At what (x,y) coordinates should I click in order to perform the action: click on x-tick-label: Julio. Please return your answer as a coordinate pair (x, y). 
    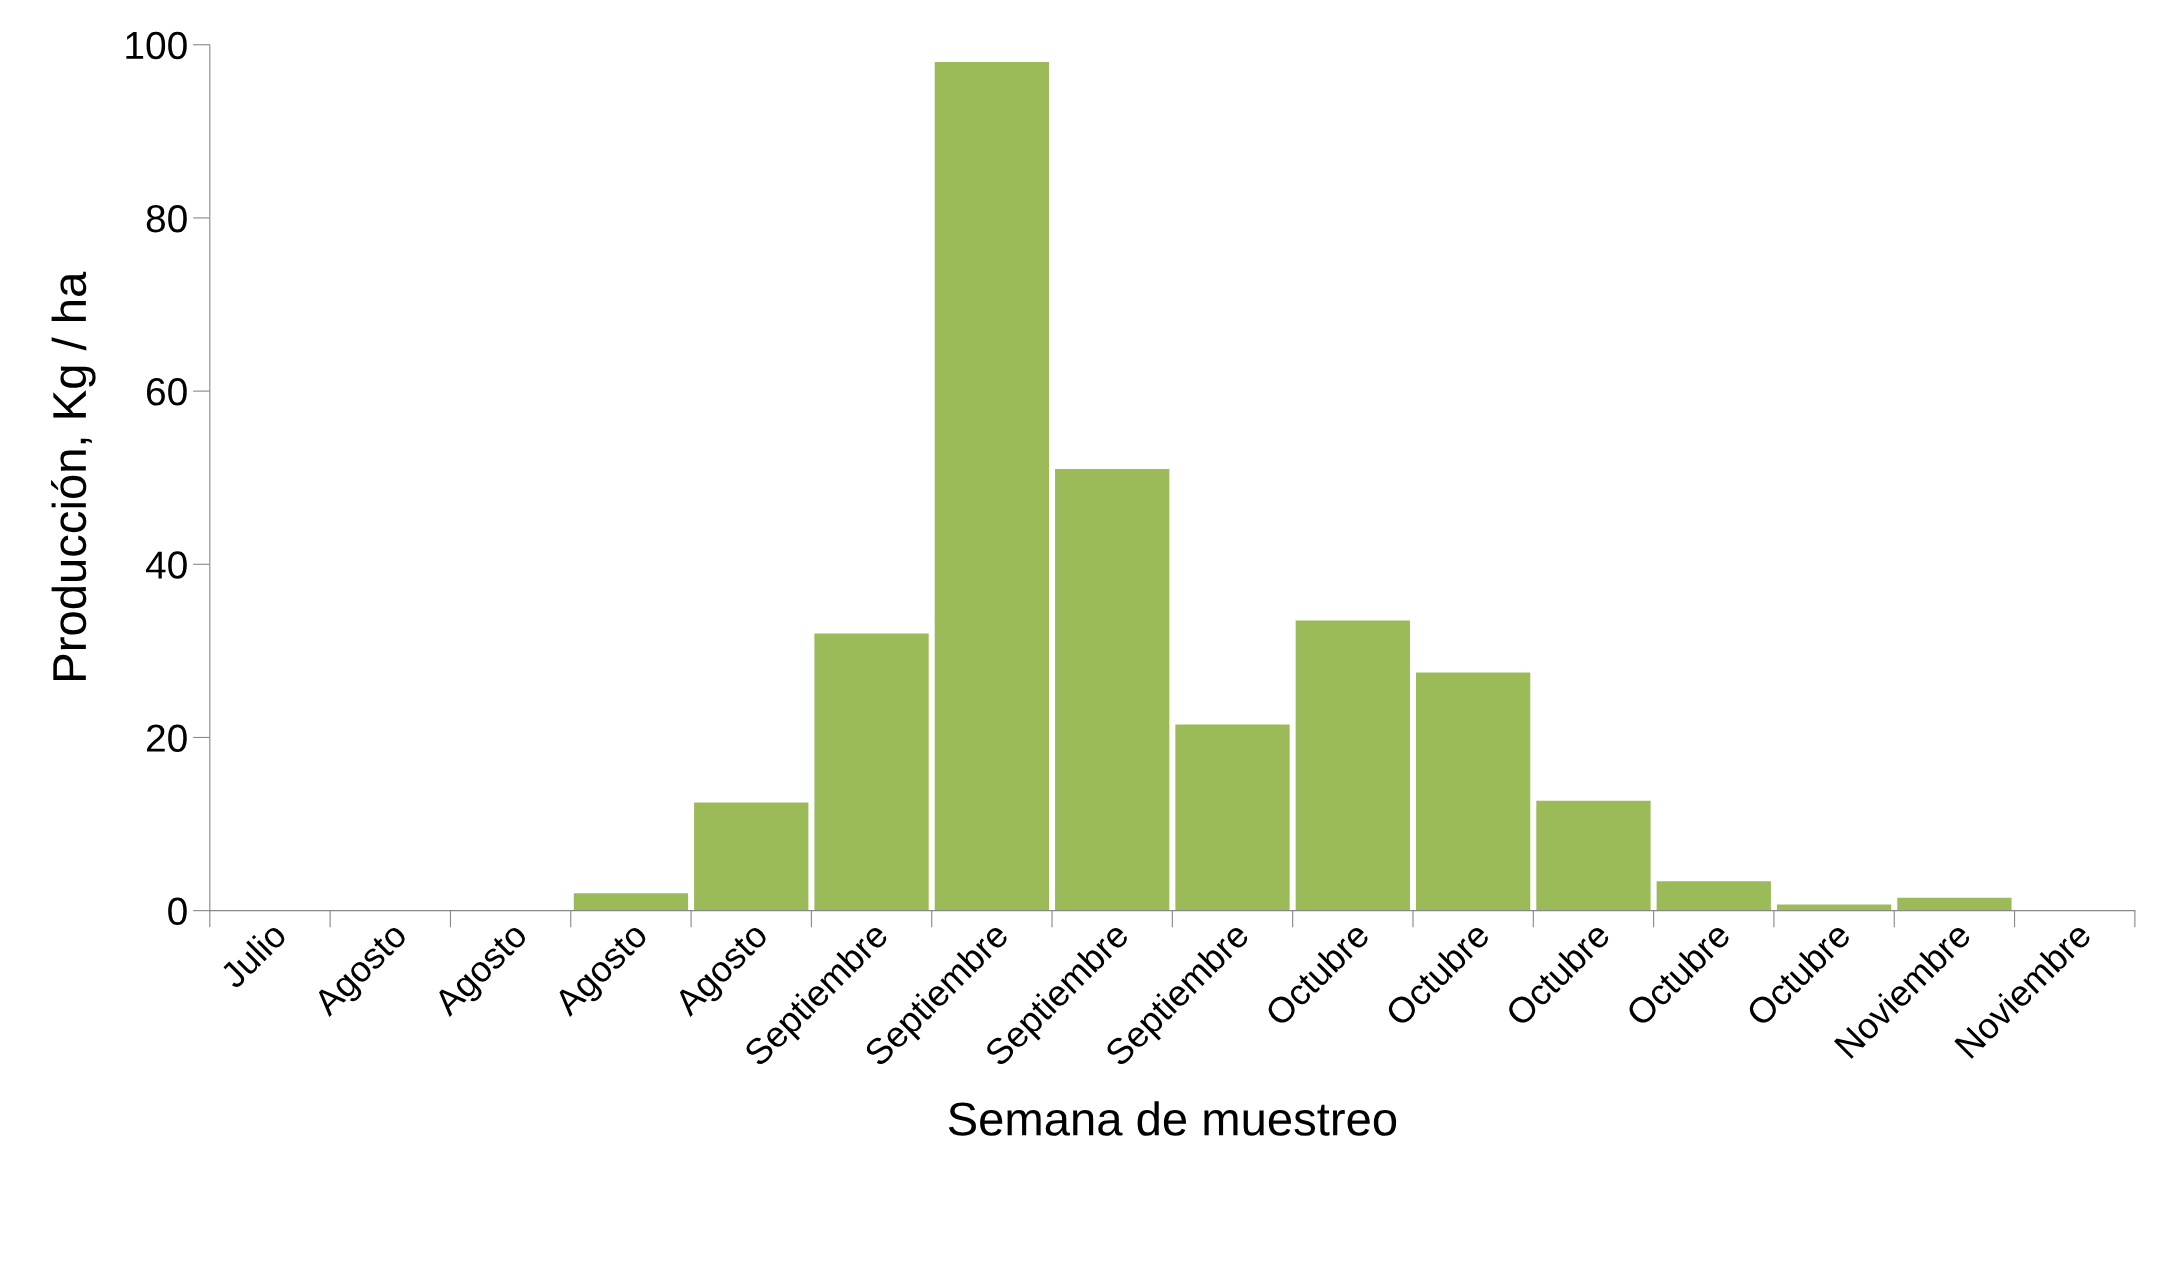
    Looking at the image, I should click on (252, 955).